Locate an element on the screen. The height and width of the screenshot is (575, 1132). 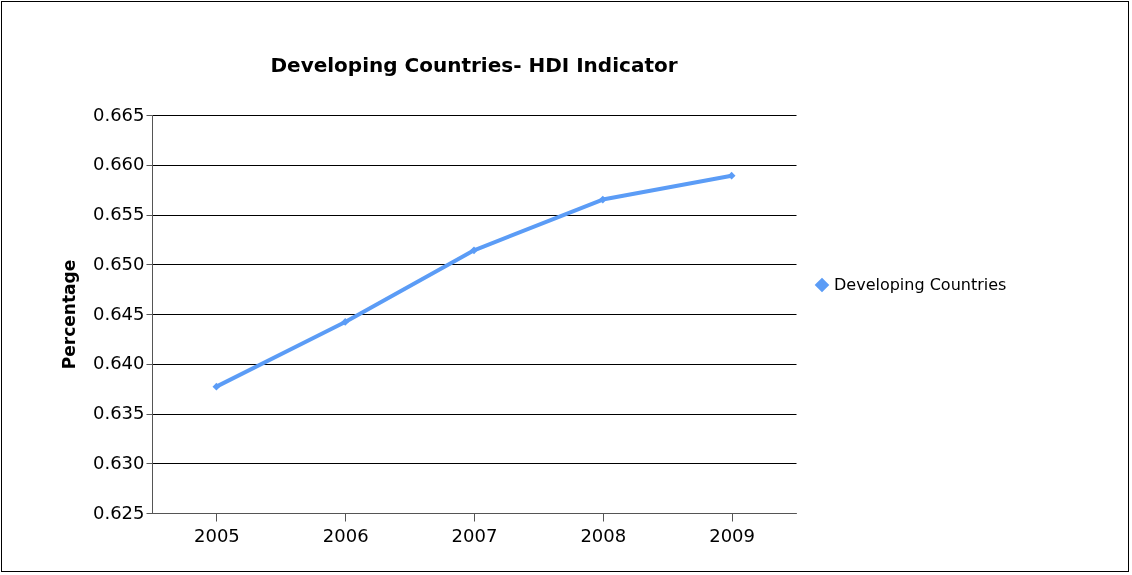
y-axis-title: Percentage is located at coordinates (68, 314).